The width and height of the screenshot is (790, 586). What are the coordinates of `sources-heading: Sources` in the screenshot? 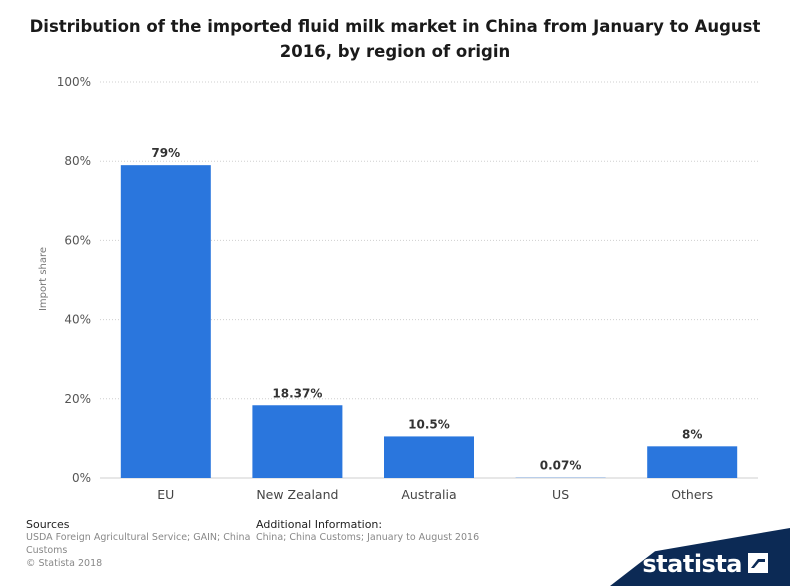 It's located at (48, 524).